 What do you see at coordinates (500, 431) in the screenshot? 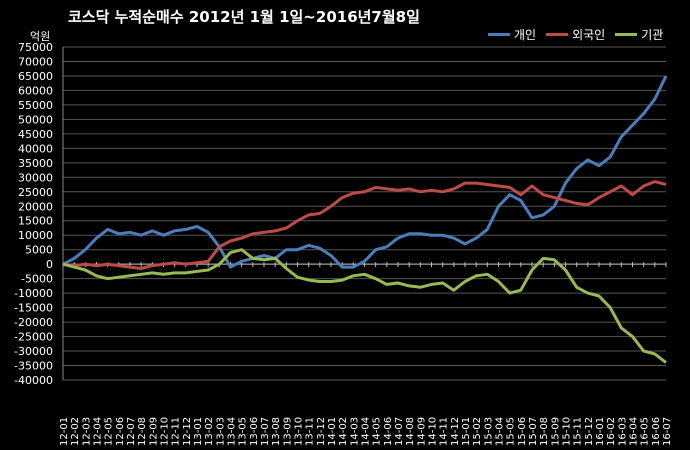
I see `x-tick-label: 15-04` at bounding box center [500, 431].